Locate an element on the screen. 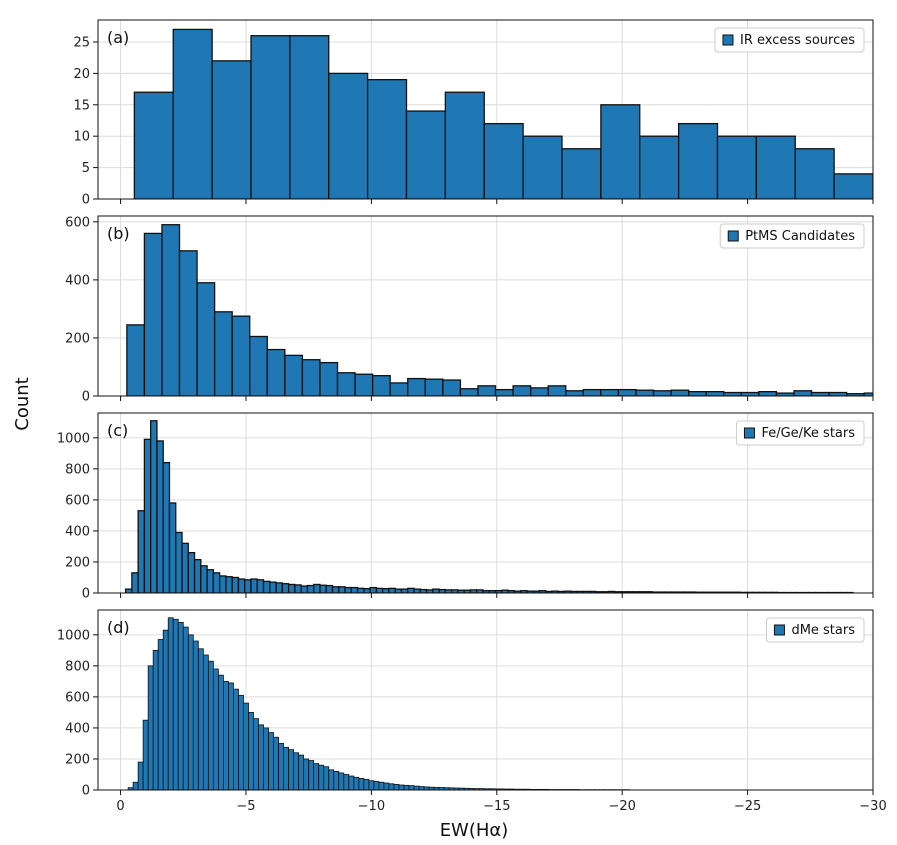 Image resolution: width=897 pixels, height=845 pixels. panel-a-legend-text: IR excess sources is located at coordinates (797, 40).